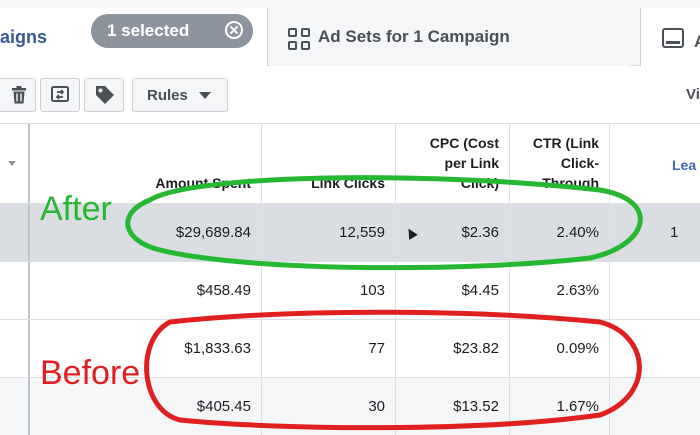  I want to click on selected-pill: 1 selected, so click(172, 31).